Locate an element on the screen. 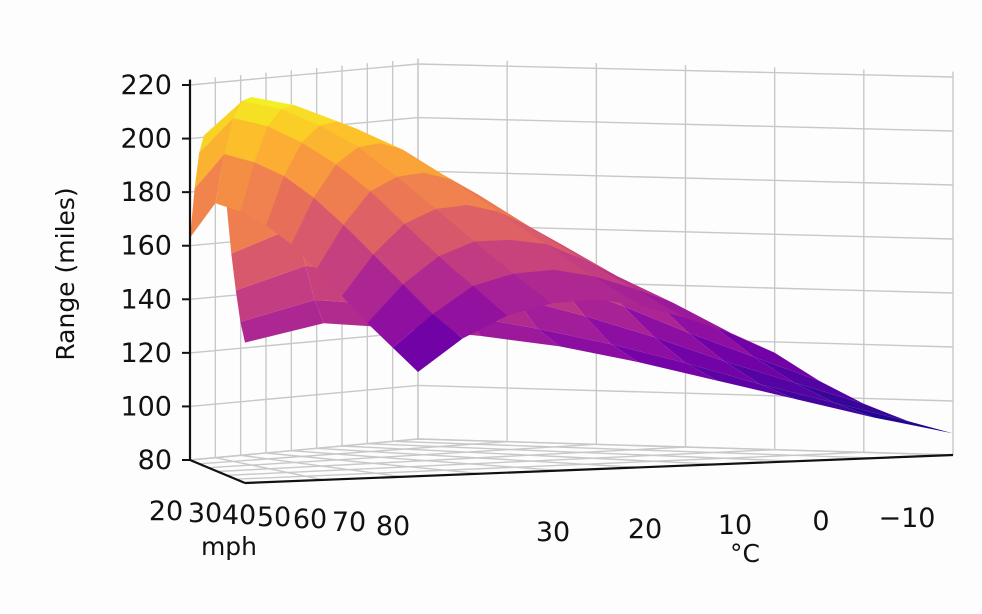 The image size is (982, 614). y-axis-line is located at coordinates (599, 469).